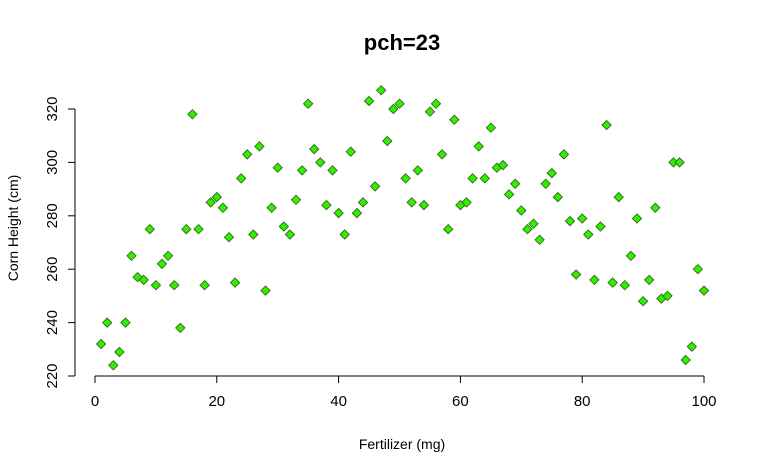 The image size is (768, 474). I want to click on y-axis: 220 240 260 280 300 320, so click(60, 242).